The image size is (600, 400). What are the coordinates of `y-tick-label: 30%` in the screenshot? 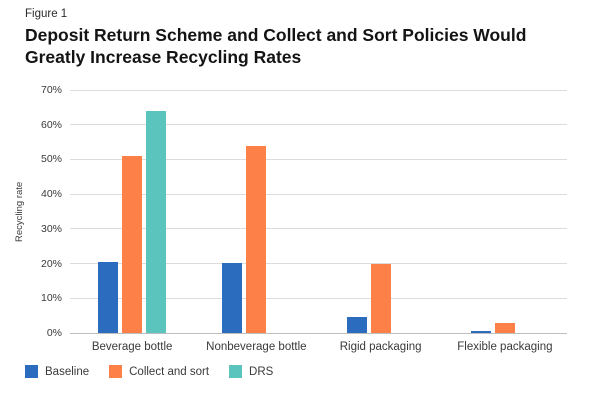 It's located at (51, 228).